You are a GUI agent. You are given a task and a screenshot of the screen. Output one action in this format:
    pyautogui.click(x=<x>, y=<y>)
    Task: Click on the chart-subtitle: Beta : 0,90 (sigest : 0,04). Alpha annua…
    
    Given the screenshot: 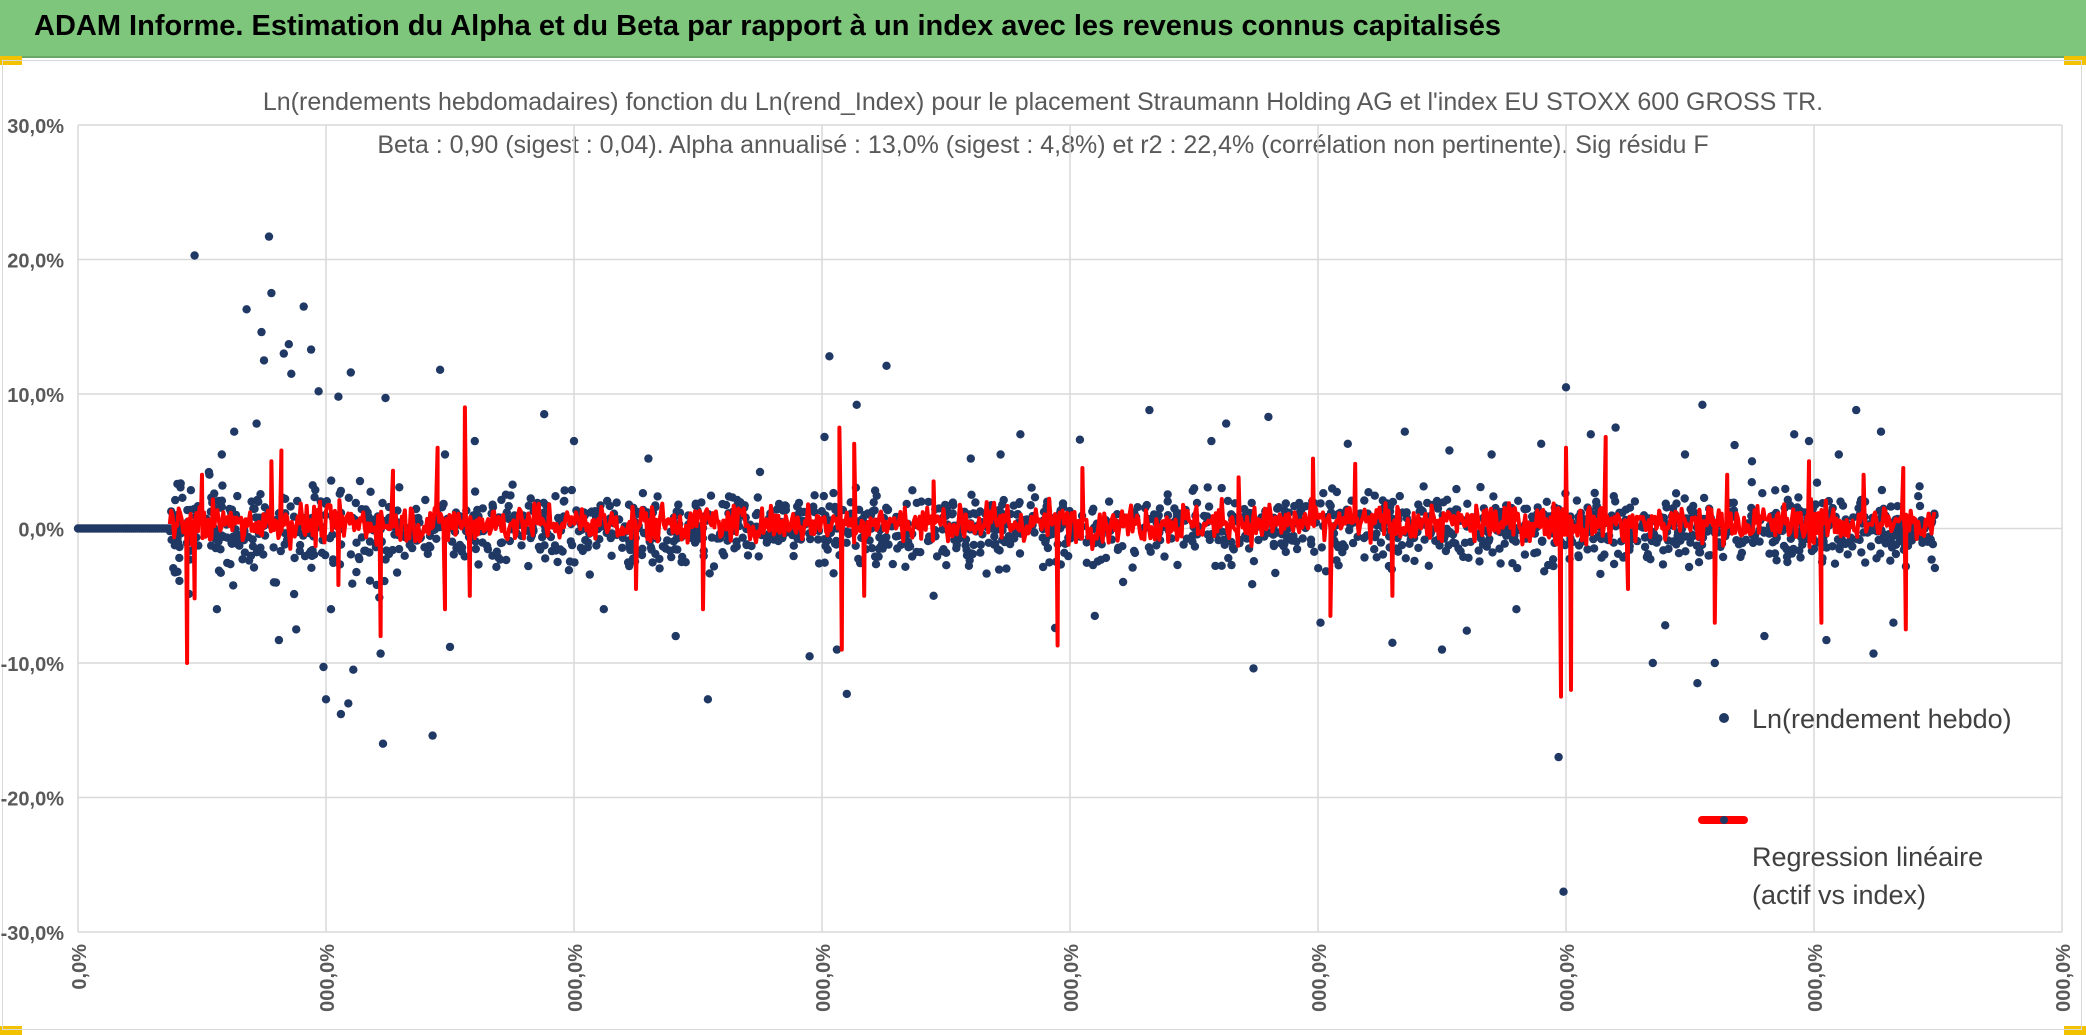 What is the action you would take?
    pyautogui.click(x=1043, y=145)
    